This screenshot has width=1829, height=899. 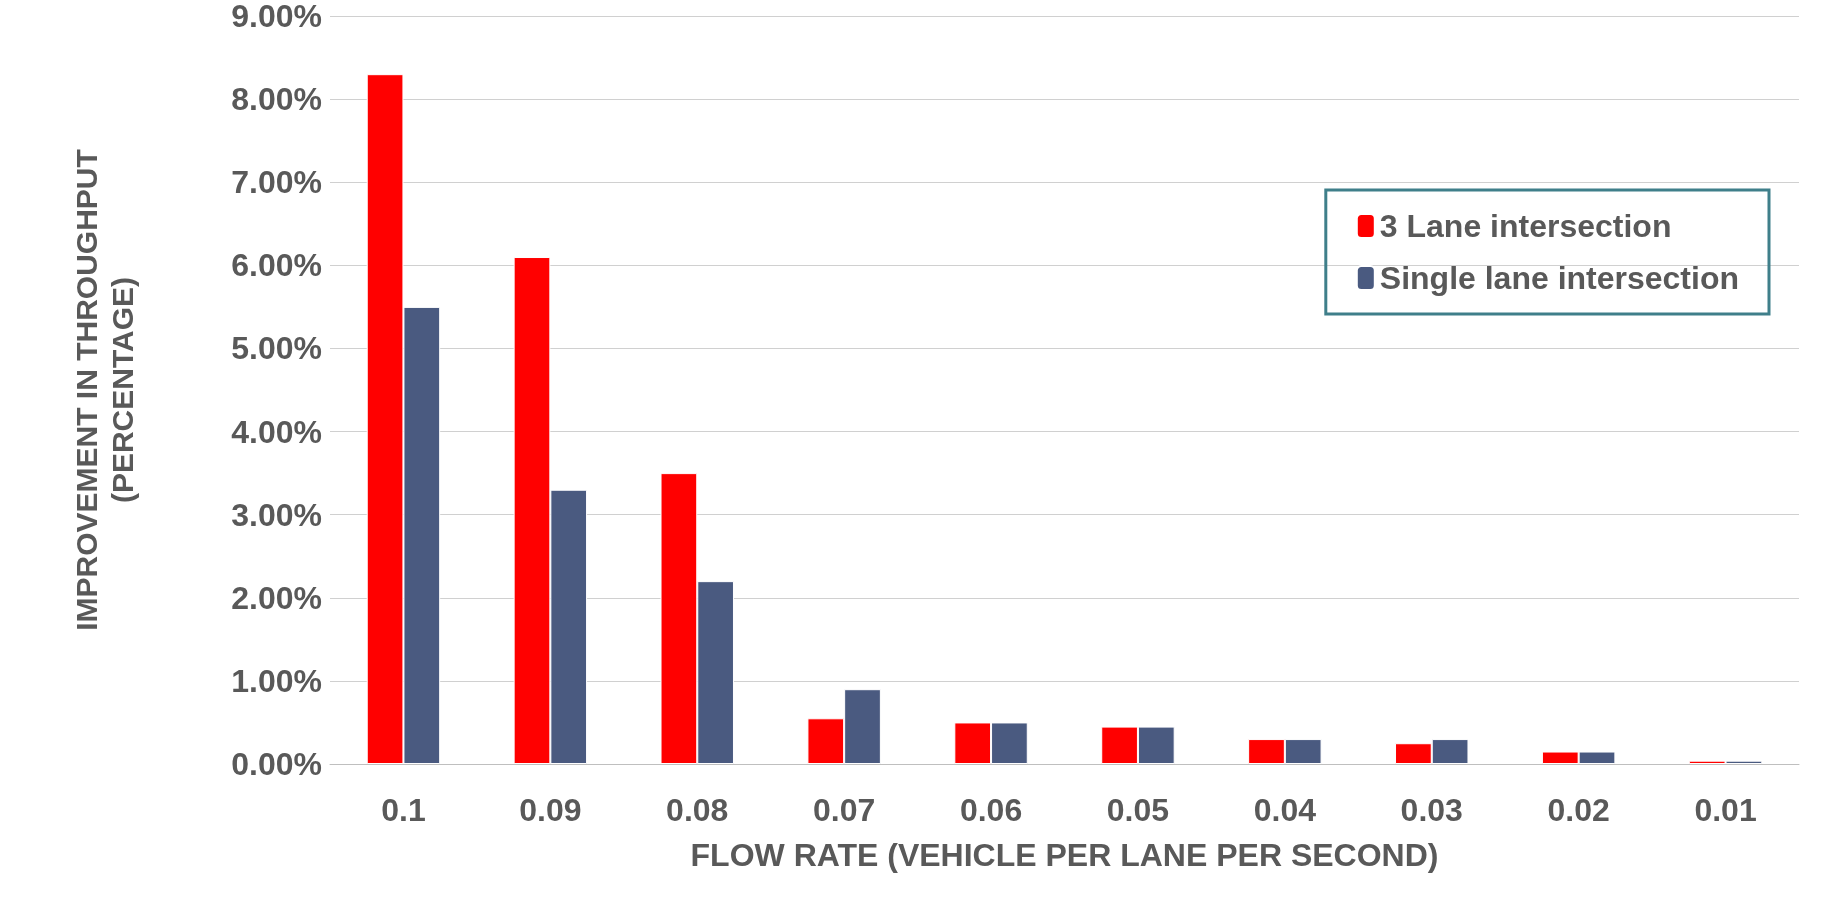 What do you see at coordinates (104, 390) in the screenshot?
I see `y-axis-title: IMPROVEMENT IN THROUGHPUT (PERCENTAGE)` at bounding box center [104, 390].